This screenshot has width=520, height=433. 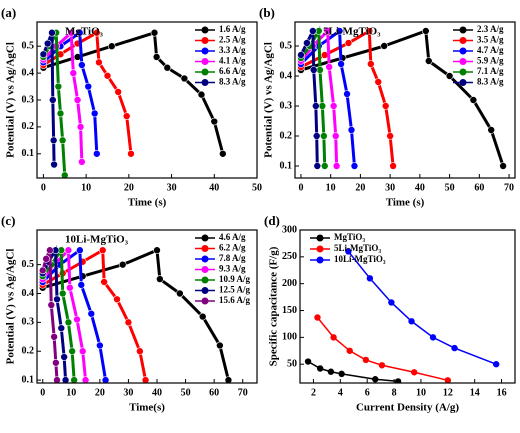 What do you see at coordinates (407, 408) in the screenshot?
I see `x-axis-label: Current Density (A/g)` at bounding box center [407, 408].